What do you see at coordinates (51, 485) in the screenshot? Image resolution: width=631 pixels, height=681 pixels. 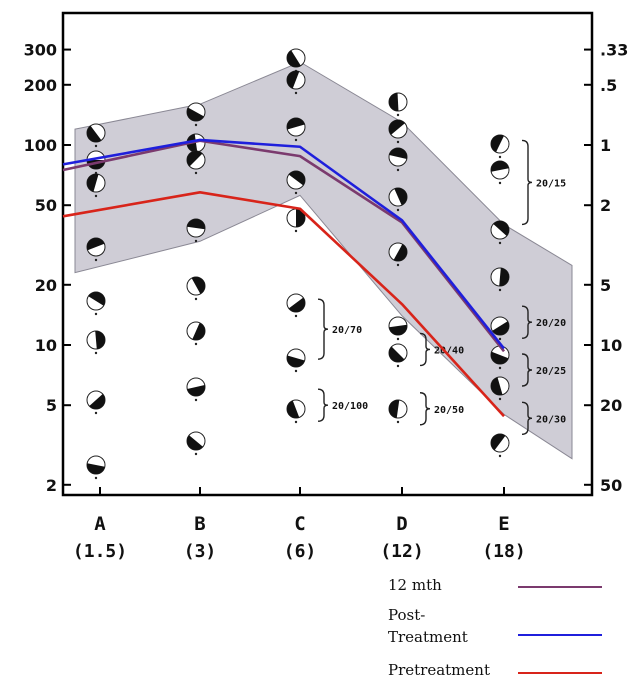 I see `left-tick-label: 2` at bounding box center [51, 485].